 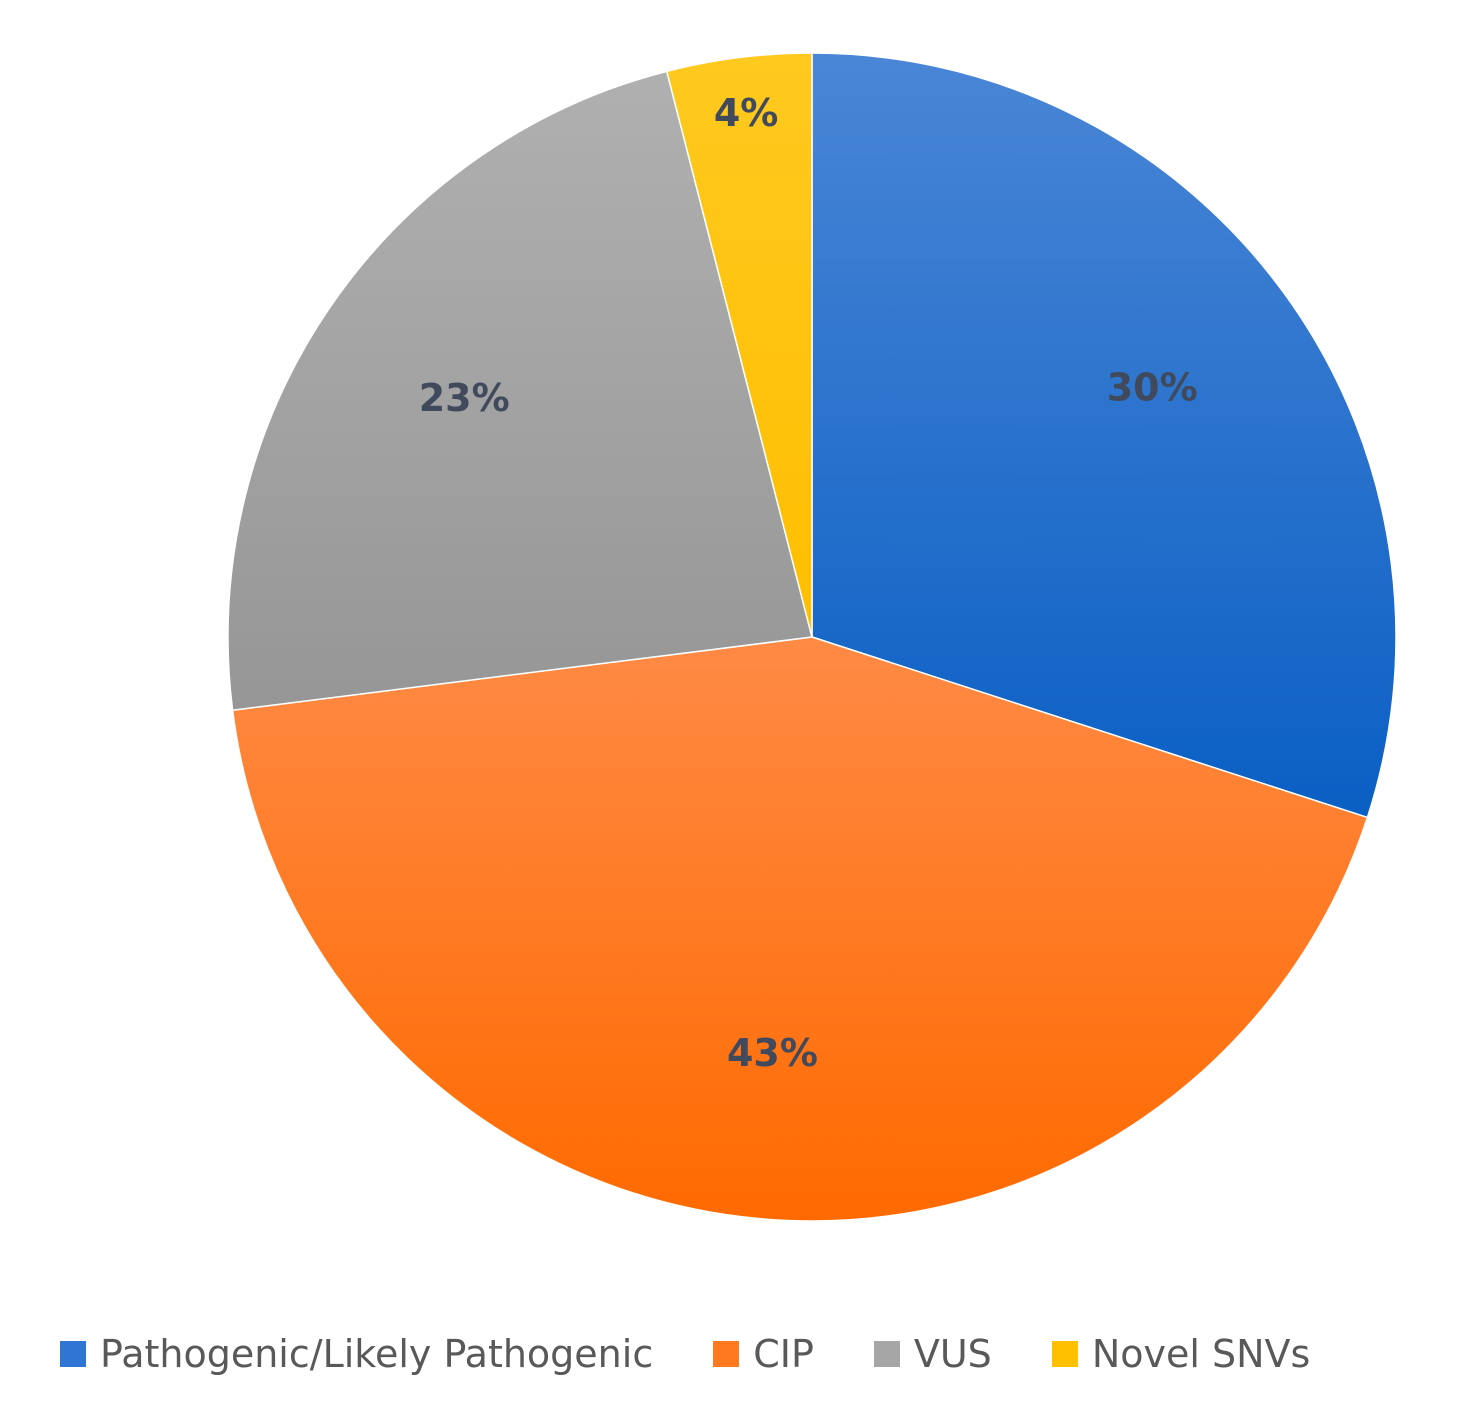 I want to click on slice-label-vus: 23%, so click(x=464, y=398).